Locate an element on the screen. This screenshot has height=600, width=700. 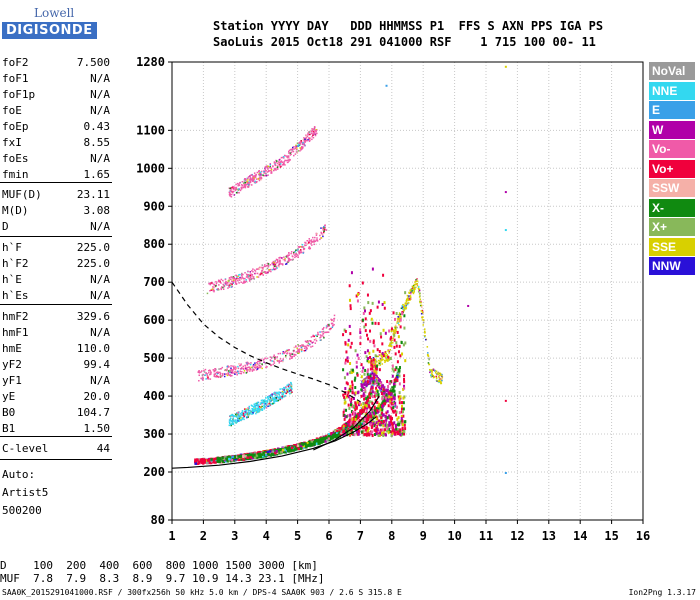
param-row-clevel: C-level 44 is located at coordinates (56, 449).